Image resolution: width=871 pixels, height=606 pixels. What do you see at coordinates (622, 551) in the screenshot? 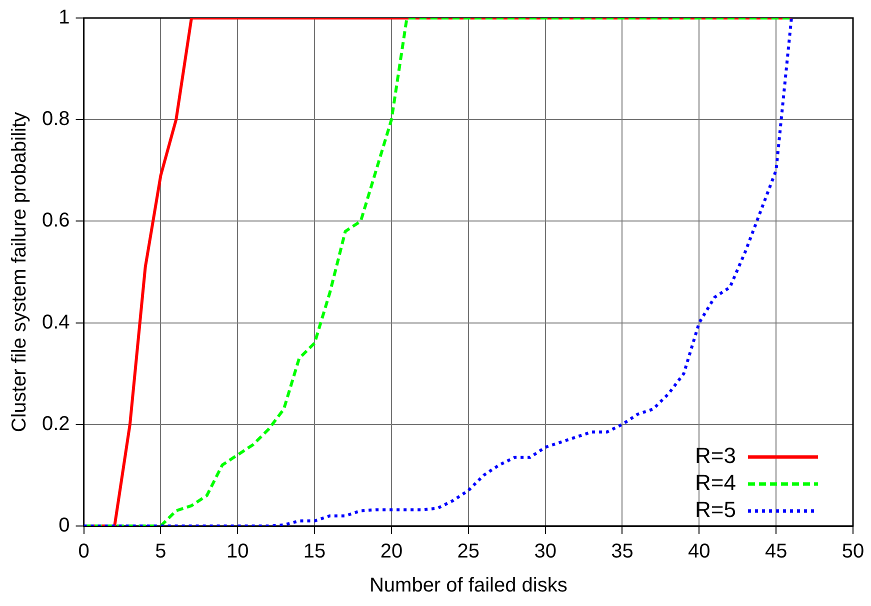
I see `x-tick-label: 35` at bounding box center [622, 551].